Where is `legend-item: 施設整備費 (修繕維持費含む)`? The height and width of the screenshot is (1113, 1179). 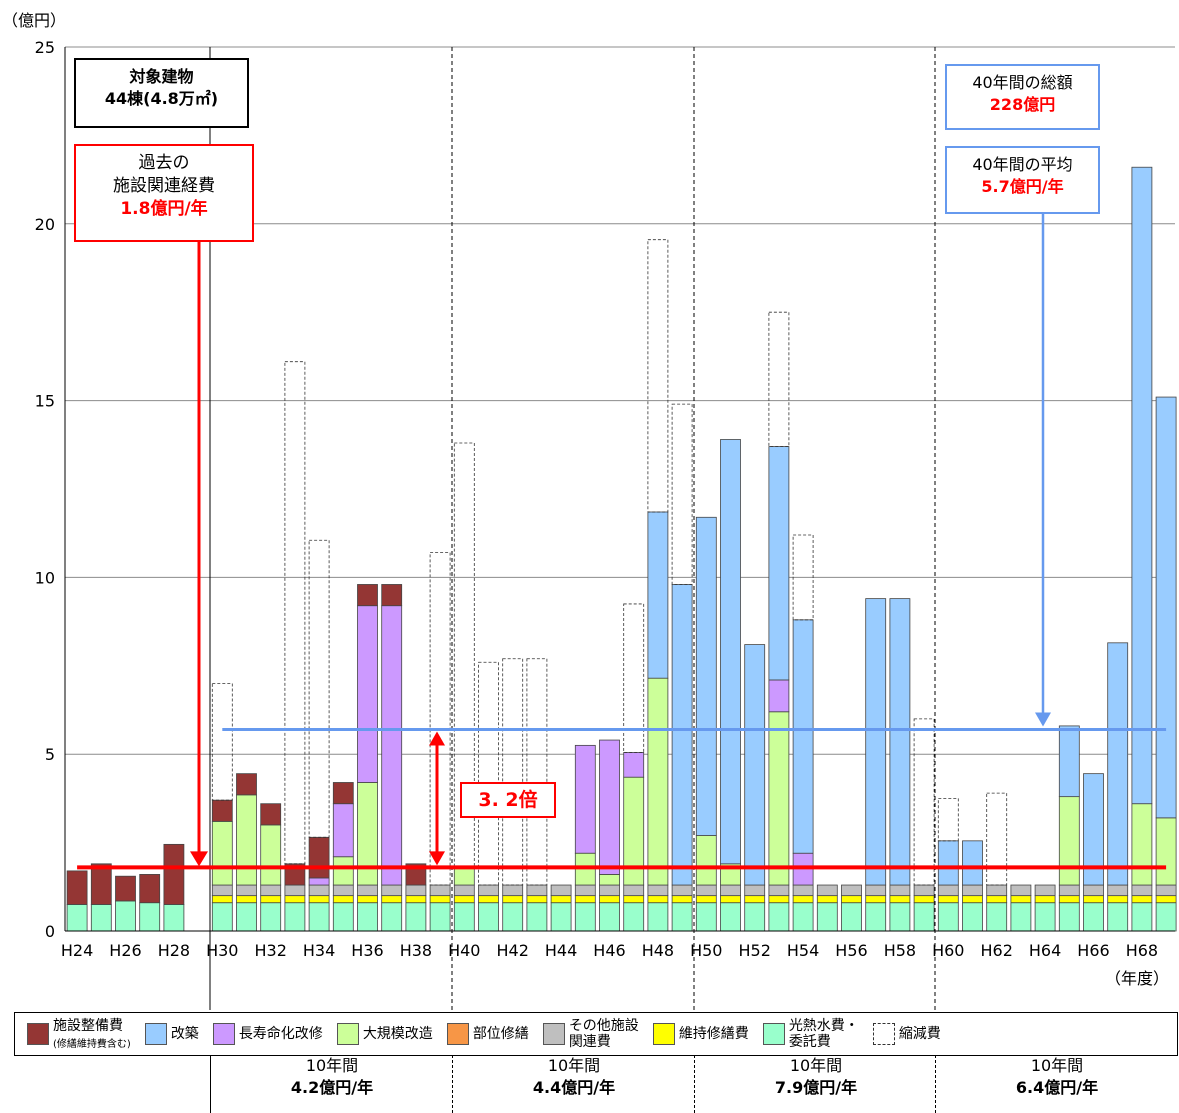
legend-item: 施設整備費 (修繕維持費含む) is located at coordinates (79, 1034).